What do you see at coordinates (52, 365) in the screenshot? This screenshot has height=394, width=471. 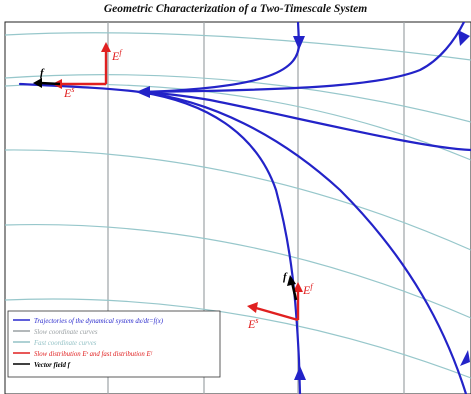 I see `legend-label: Vector field f` at bounding box center [52, 365].